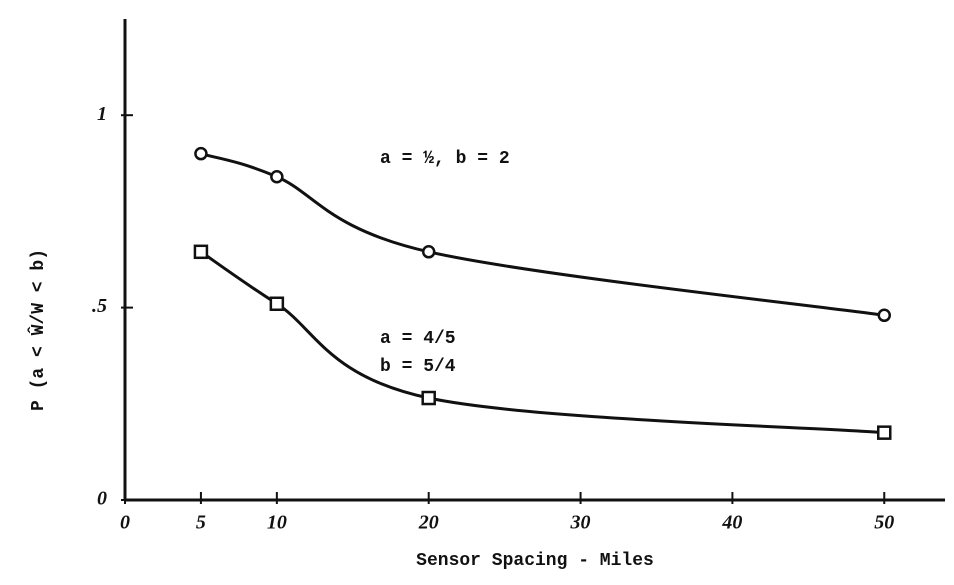 Image resolution: width=954 pixels, height=585 pixels. What do you see at coordinates (535, 561) in the screenshot?
I see `x-axis-label: Sensor Spacing - Miles` at bounding box center [535, 561].